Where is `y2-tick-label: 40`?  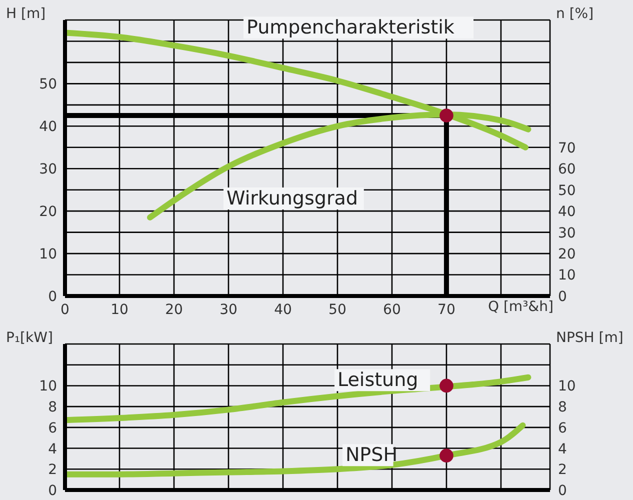
y2-tick-label: 40 is located at coordinates (567, 212).